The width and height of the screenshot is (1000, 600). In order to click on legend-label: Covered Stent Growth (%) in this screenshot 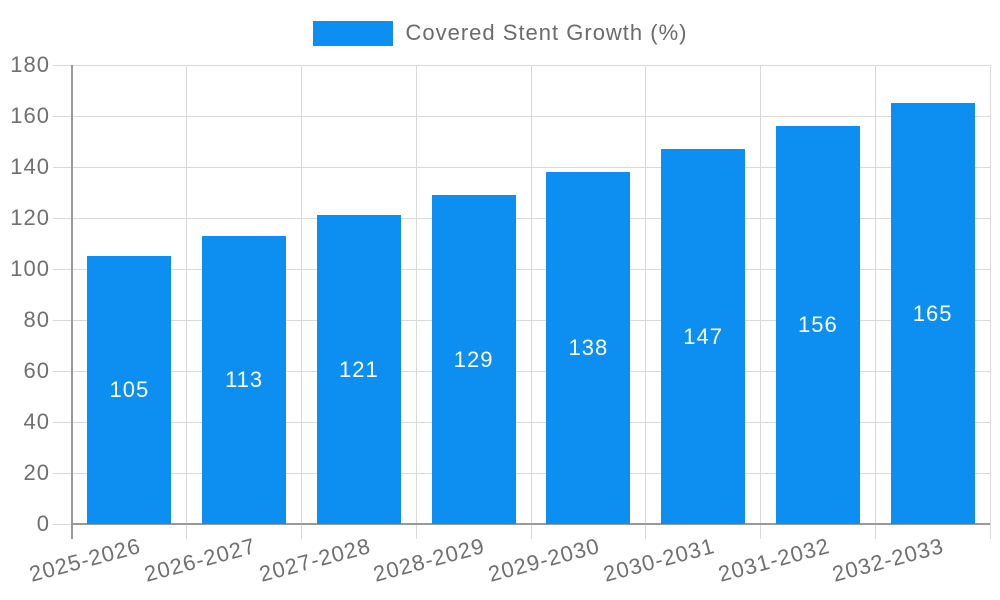, I will do `click(546, 32)`.